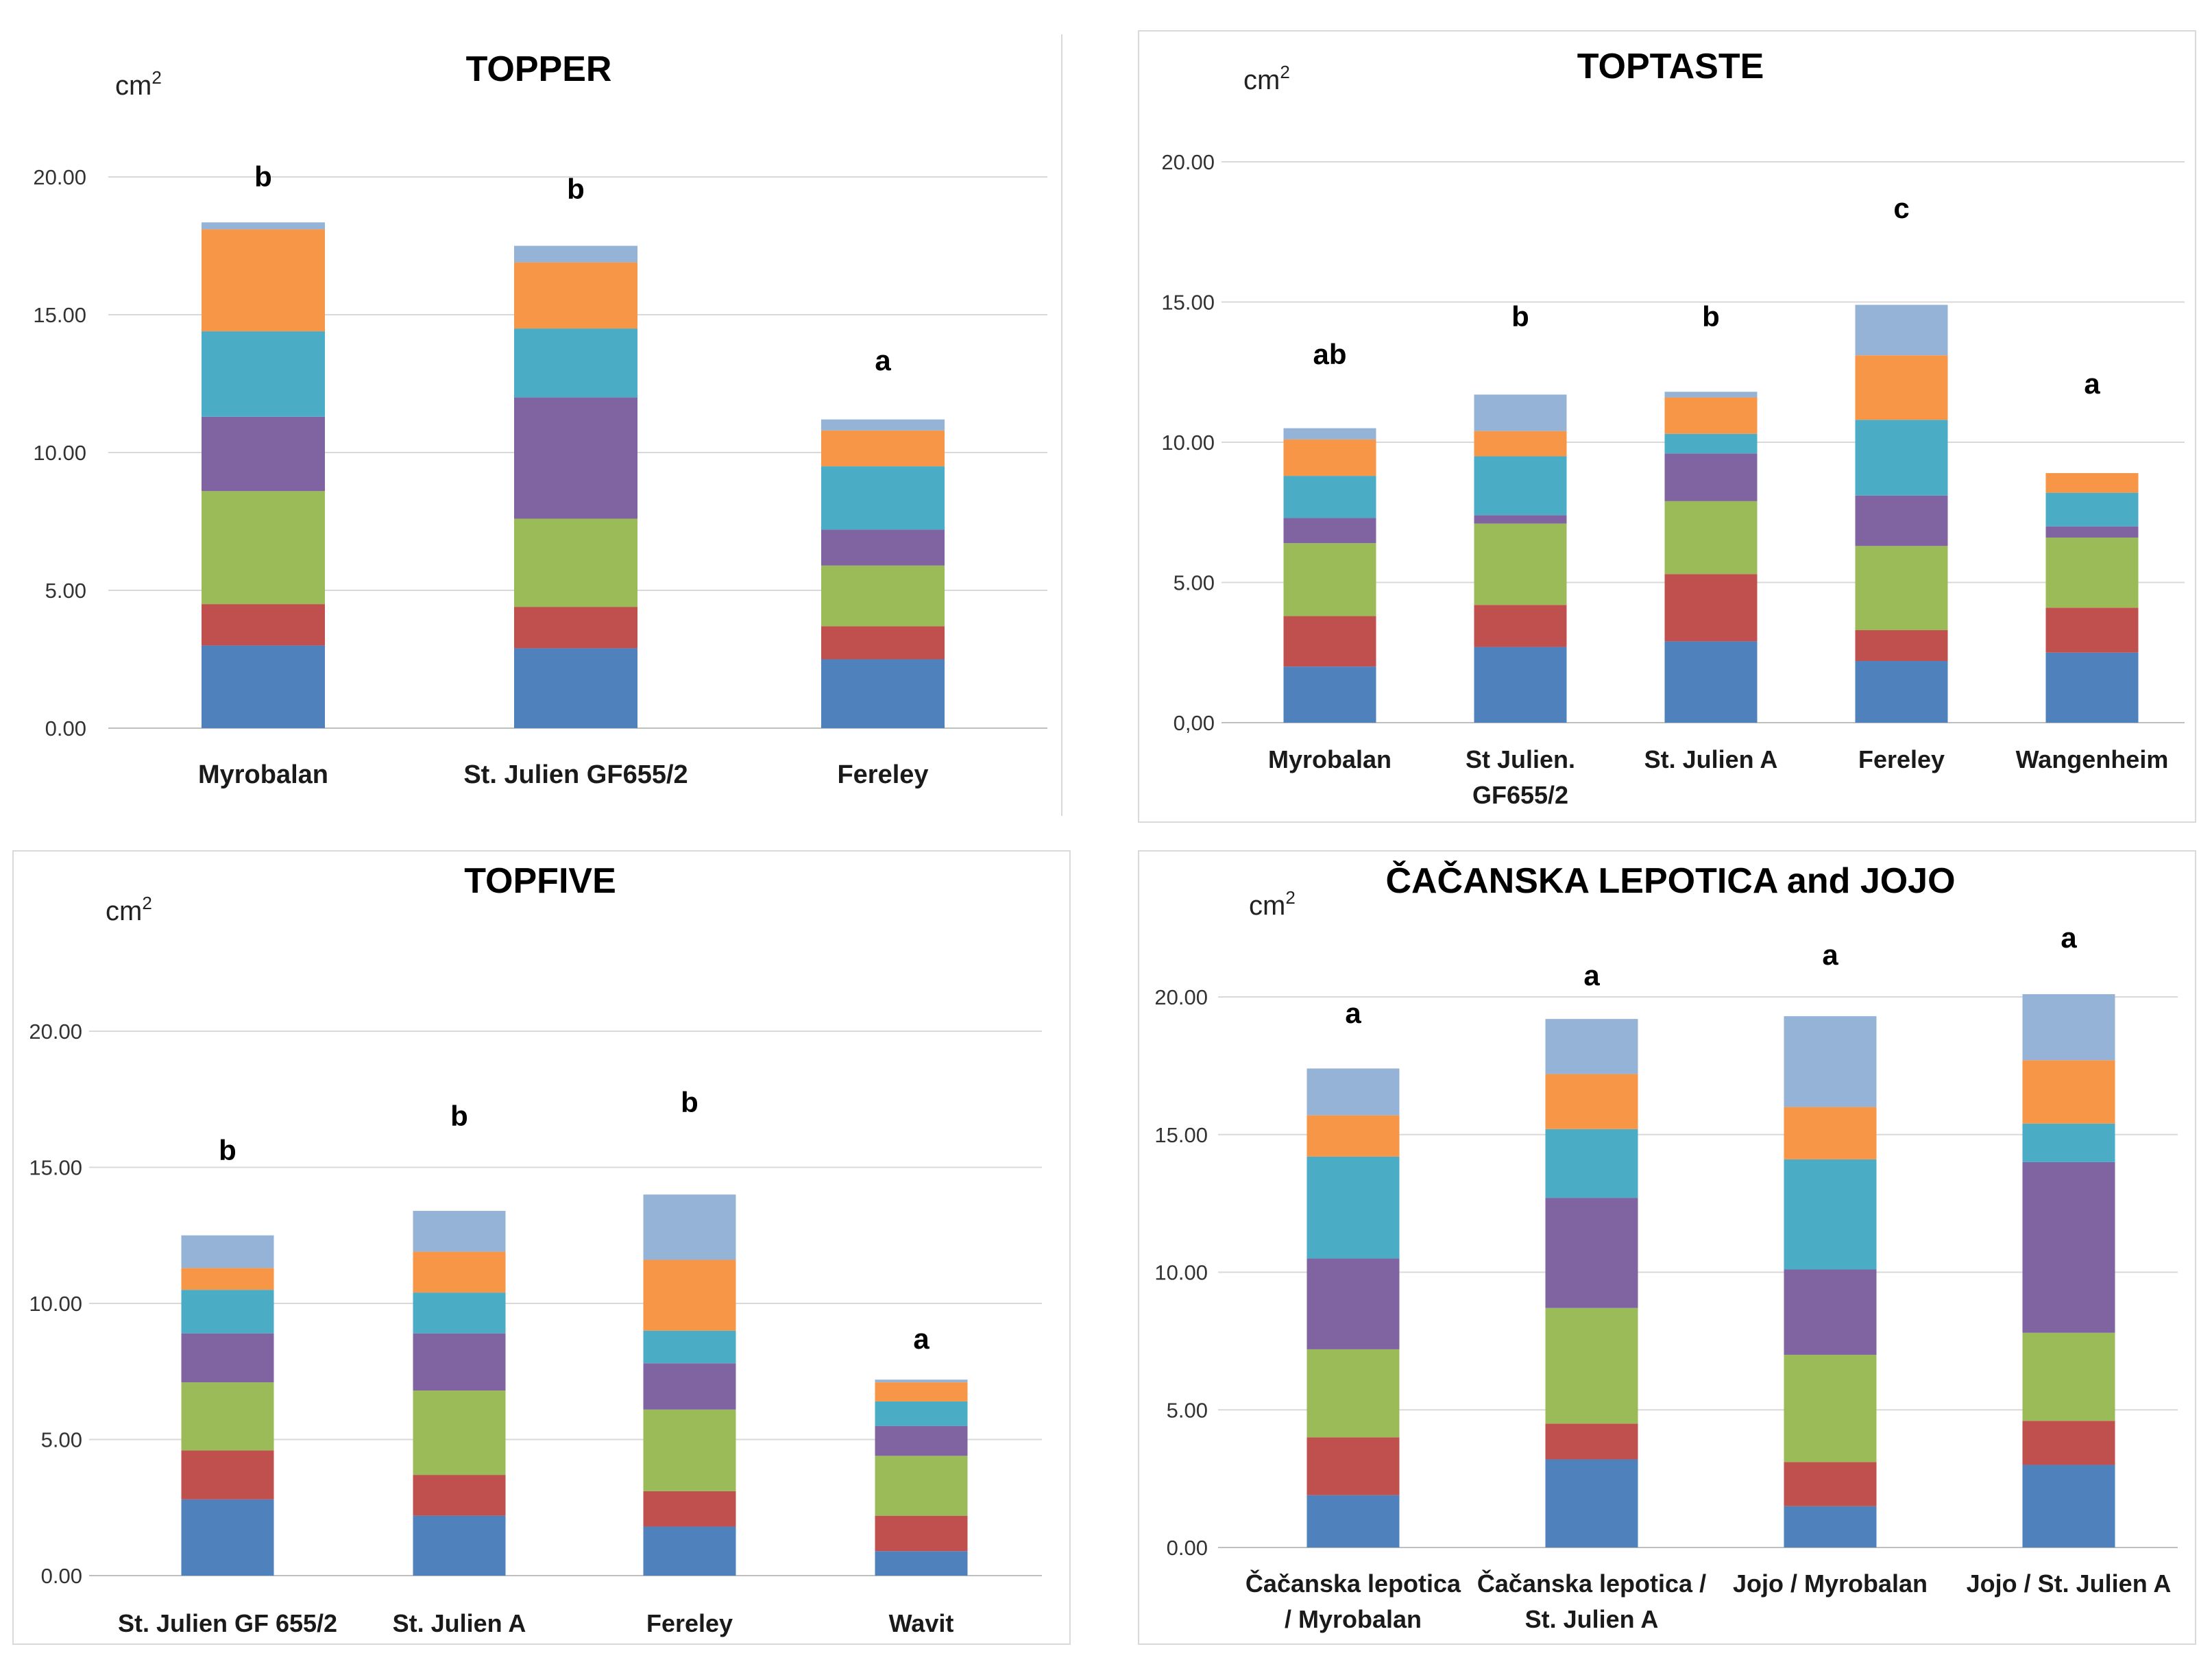  I want to click on x-category-label: / Myrobalan, so click(1354, 1619).